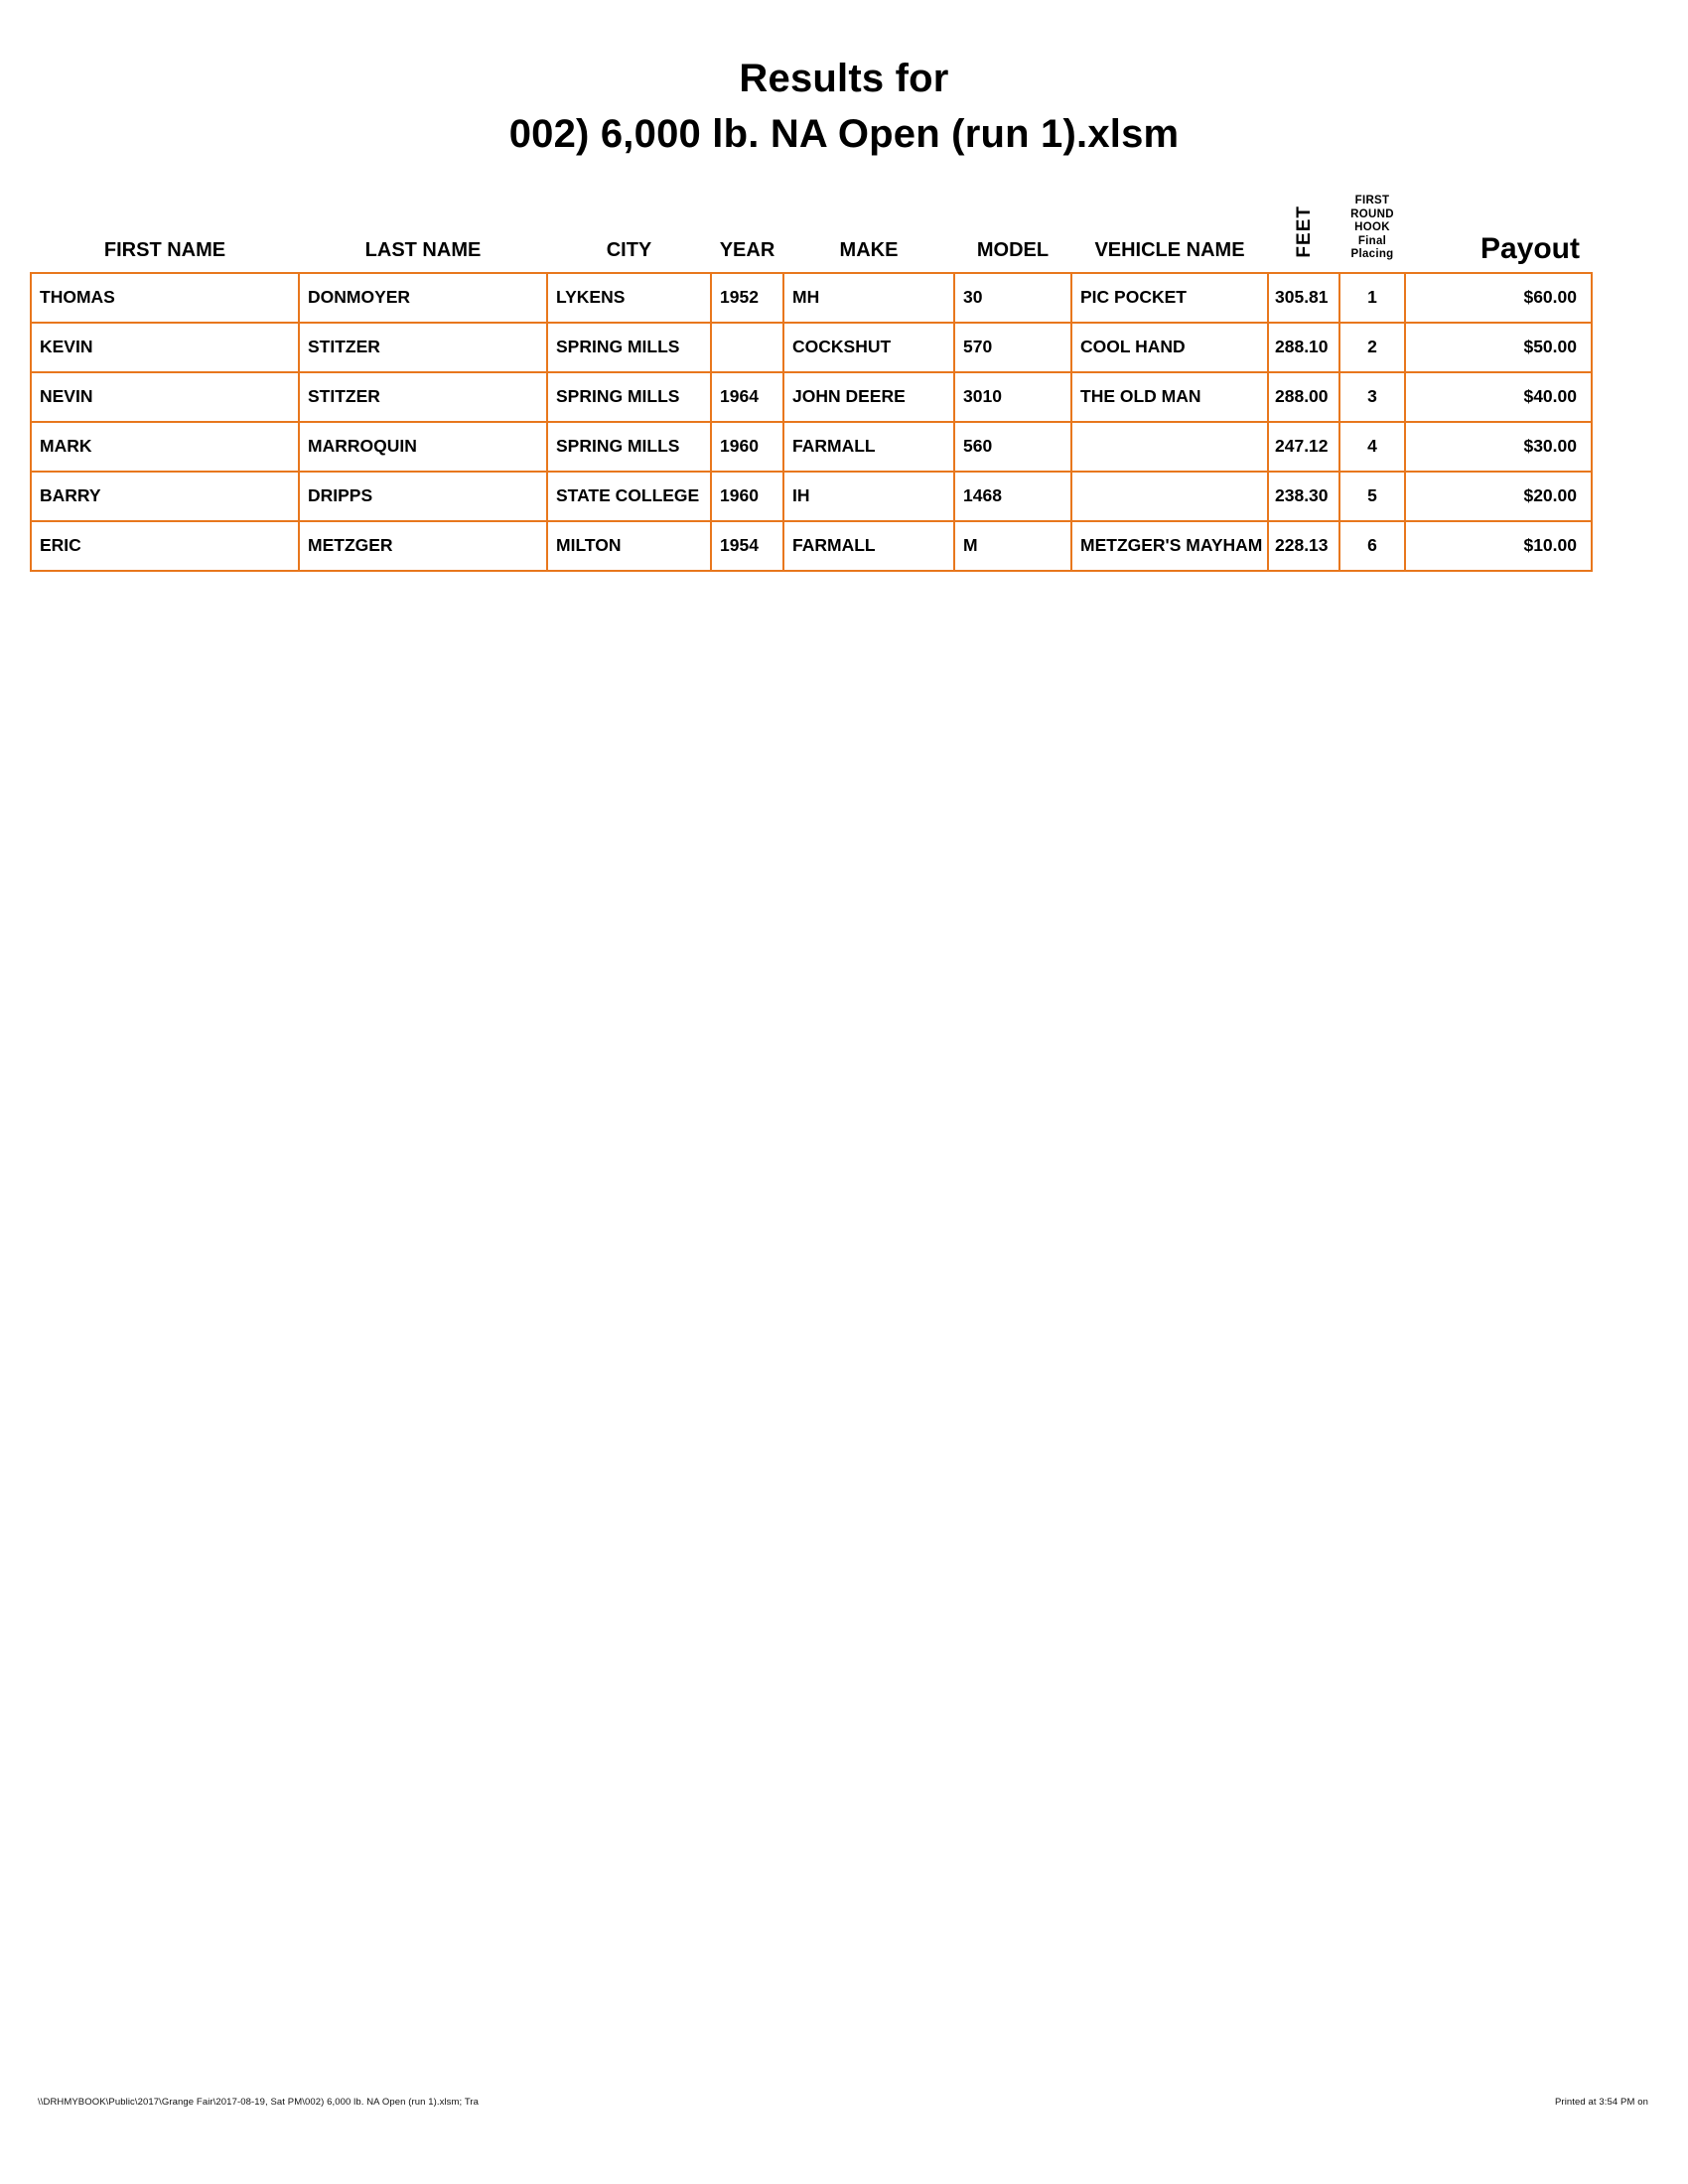  What do you see at coordinates (1169, 396) in the screenshot?
I see `cell-vehicle-name: THE OLD MAN` at bounding box center [1169, 396].